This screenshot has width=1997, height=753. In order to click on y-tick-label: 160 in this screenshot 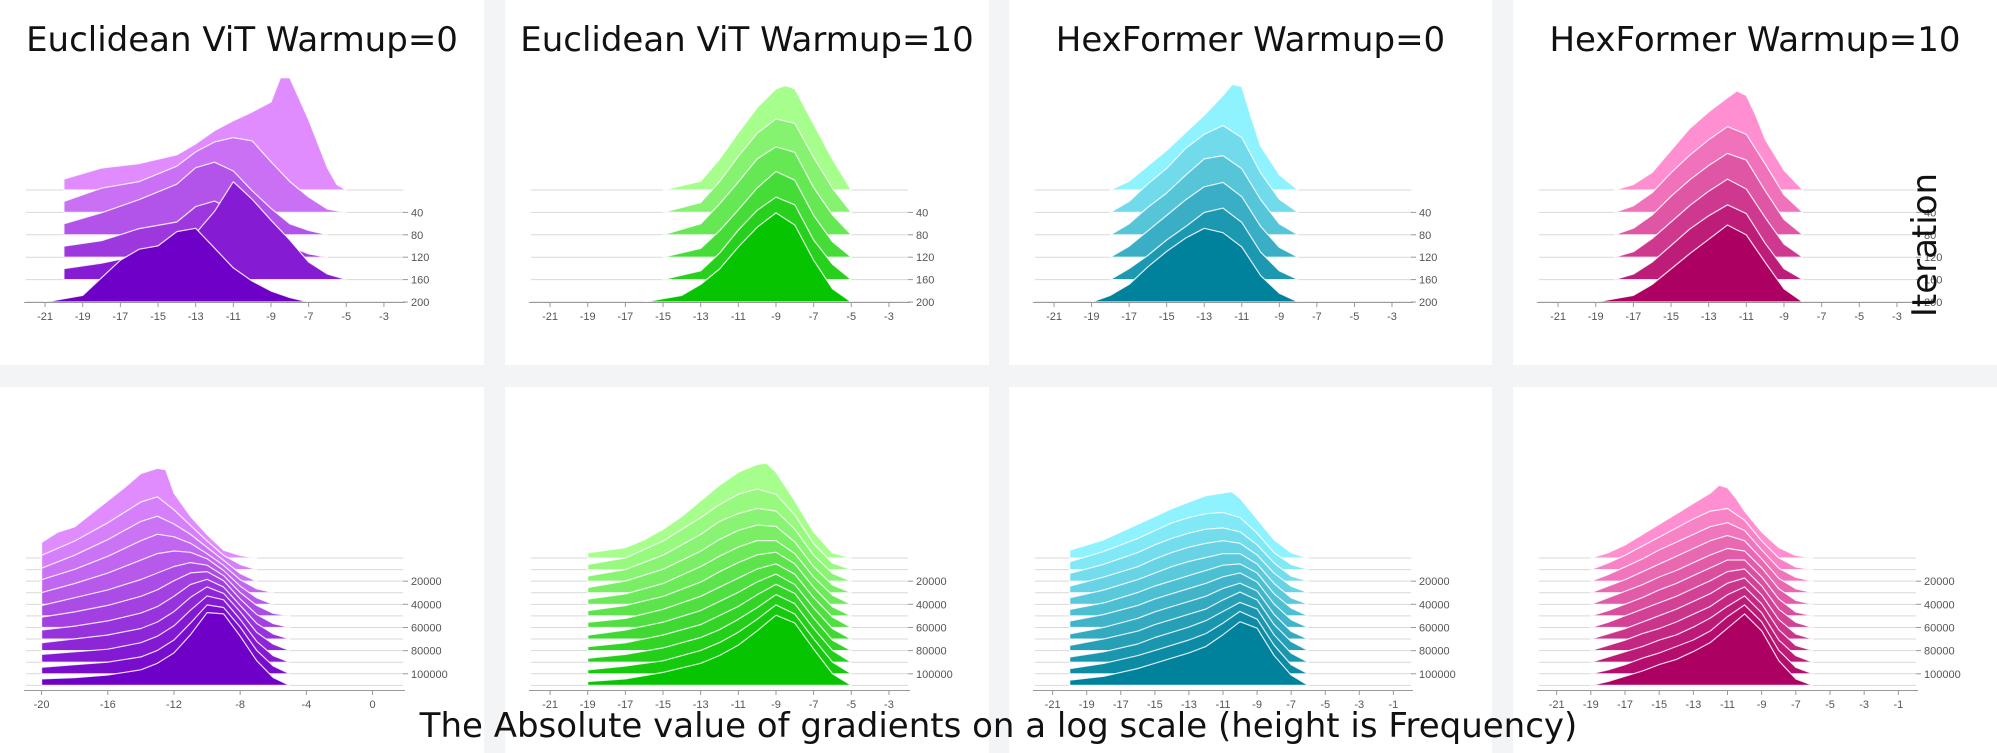, I will do `click(1428, 281)`.